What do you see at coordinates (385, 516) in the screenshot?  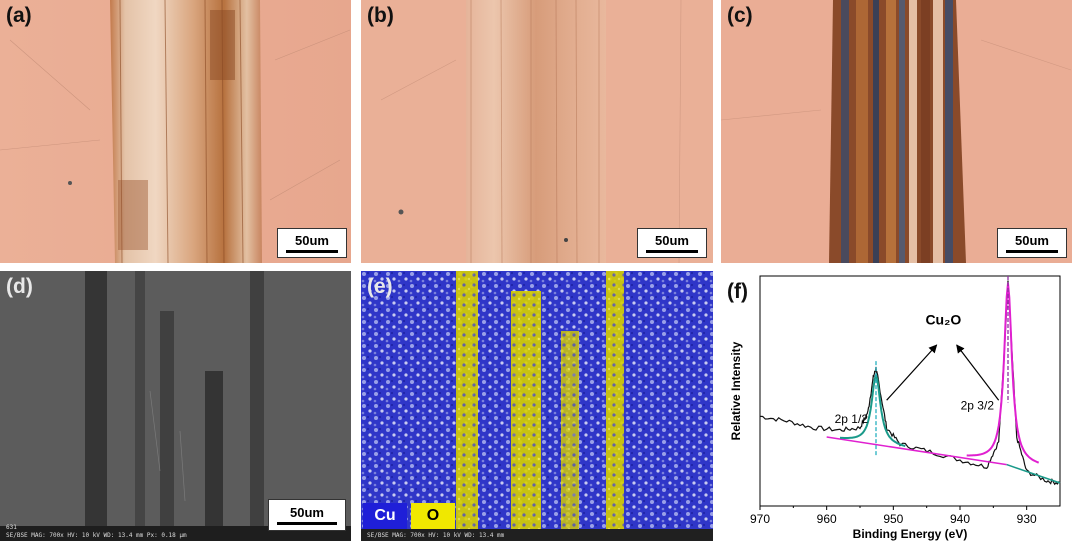 I see `legend-cu-chip: Cu` at bounding box center [385, 516].